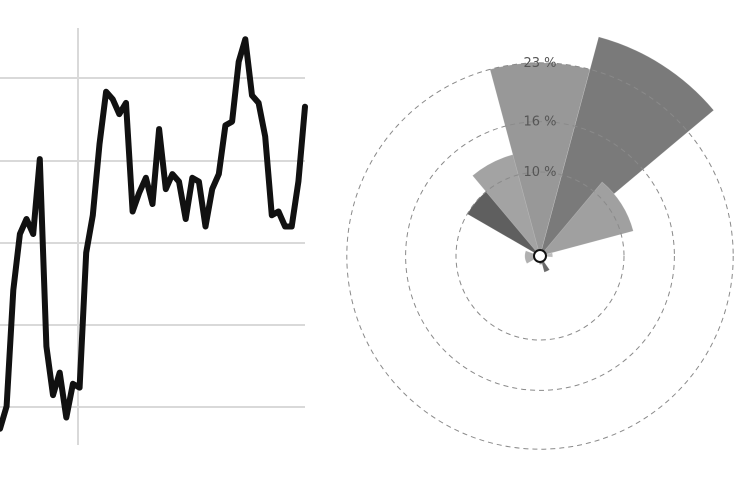 The height and width of the screenshot is (491, 736). What do you see at coordinates (539, 172) in the screenshot?
I see `rose-ring-label-1: 10 %` at bounding box center [539, 172].